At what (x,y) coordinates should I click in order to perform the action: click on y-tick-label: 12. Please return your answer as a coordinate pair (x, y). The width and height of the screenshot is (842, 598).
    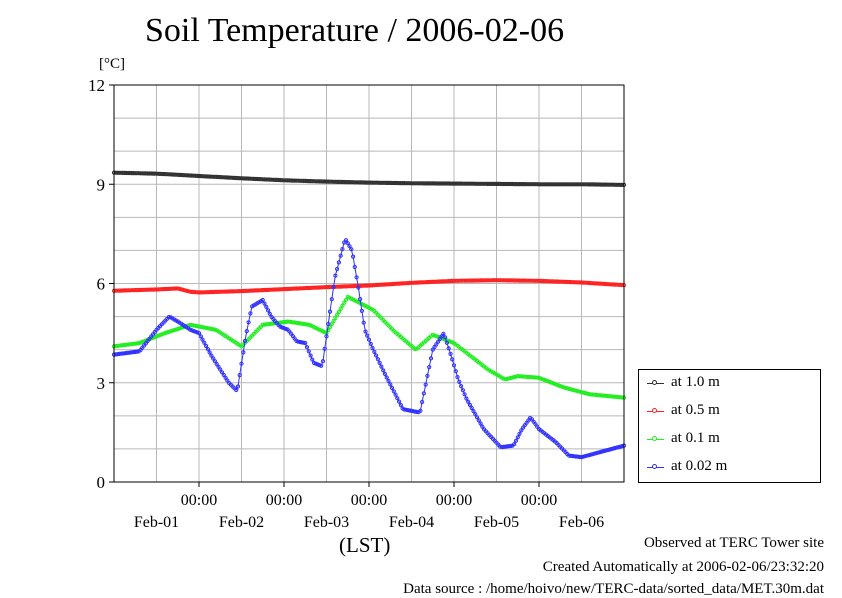
    Looking at the image, I should click on (96, 85).